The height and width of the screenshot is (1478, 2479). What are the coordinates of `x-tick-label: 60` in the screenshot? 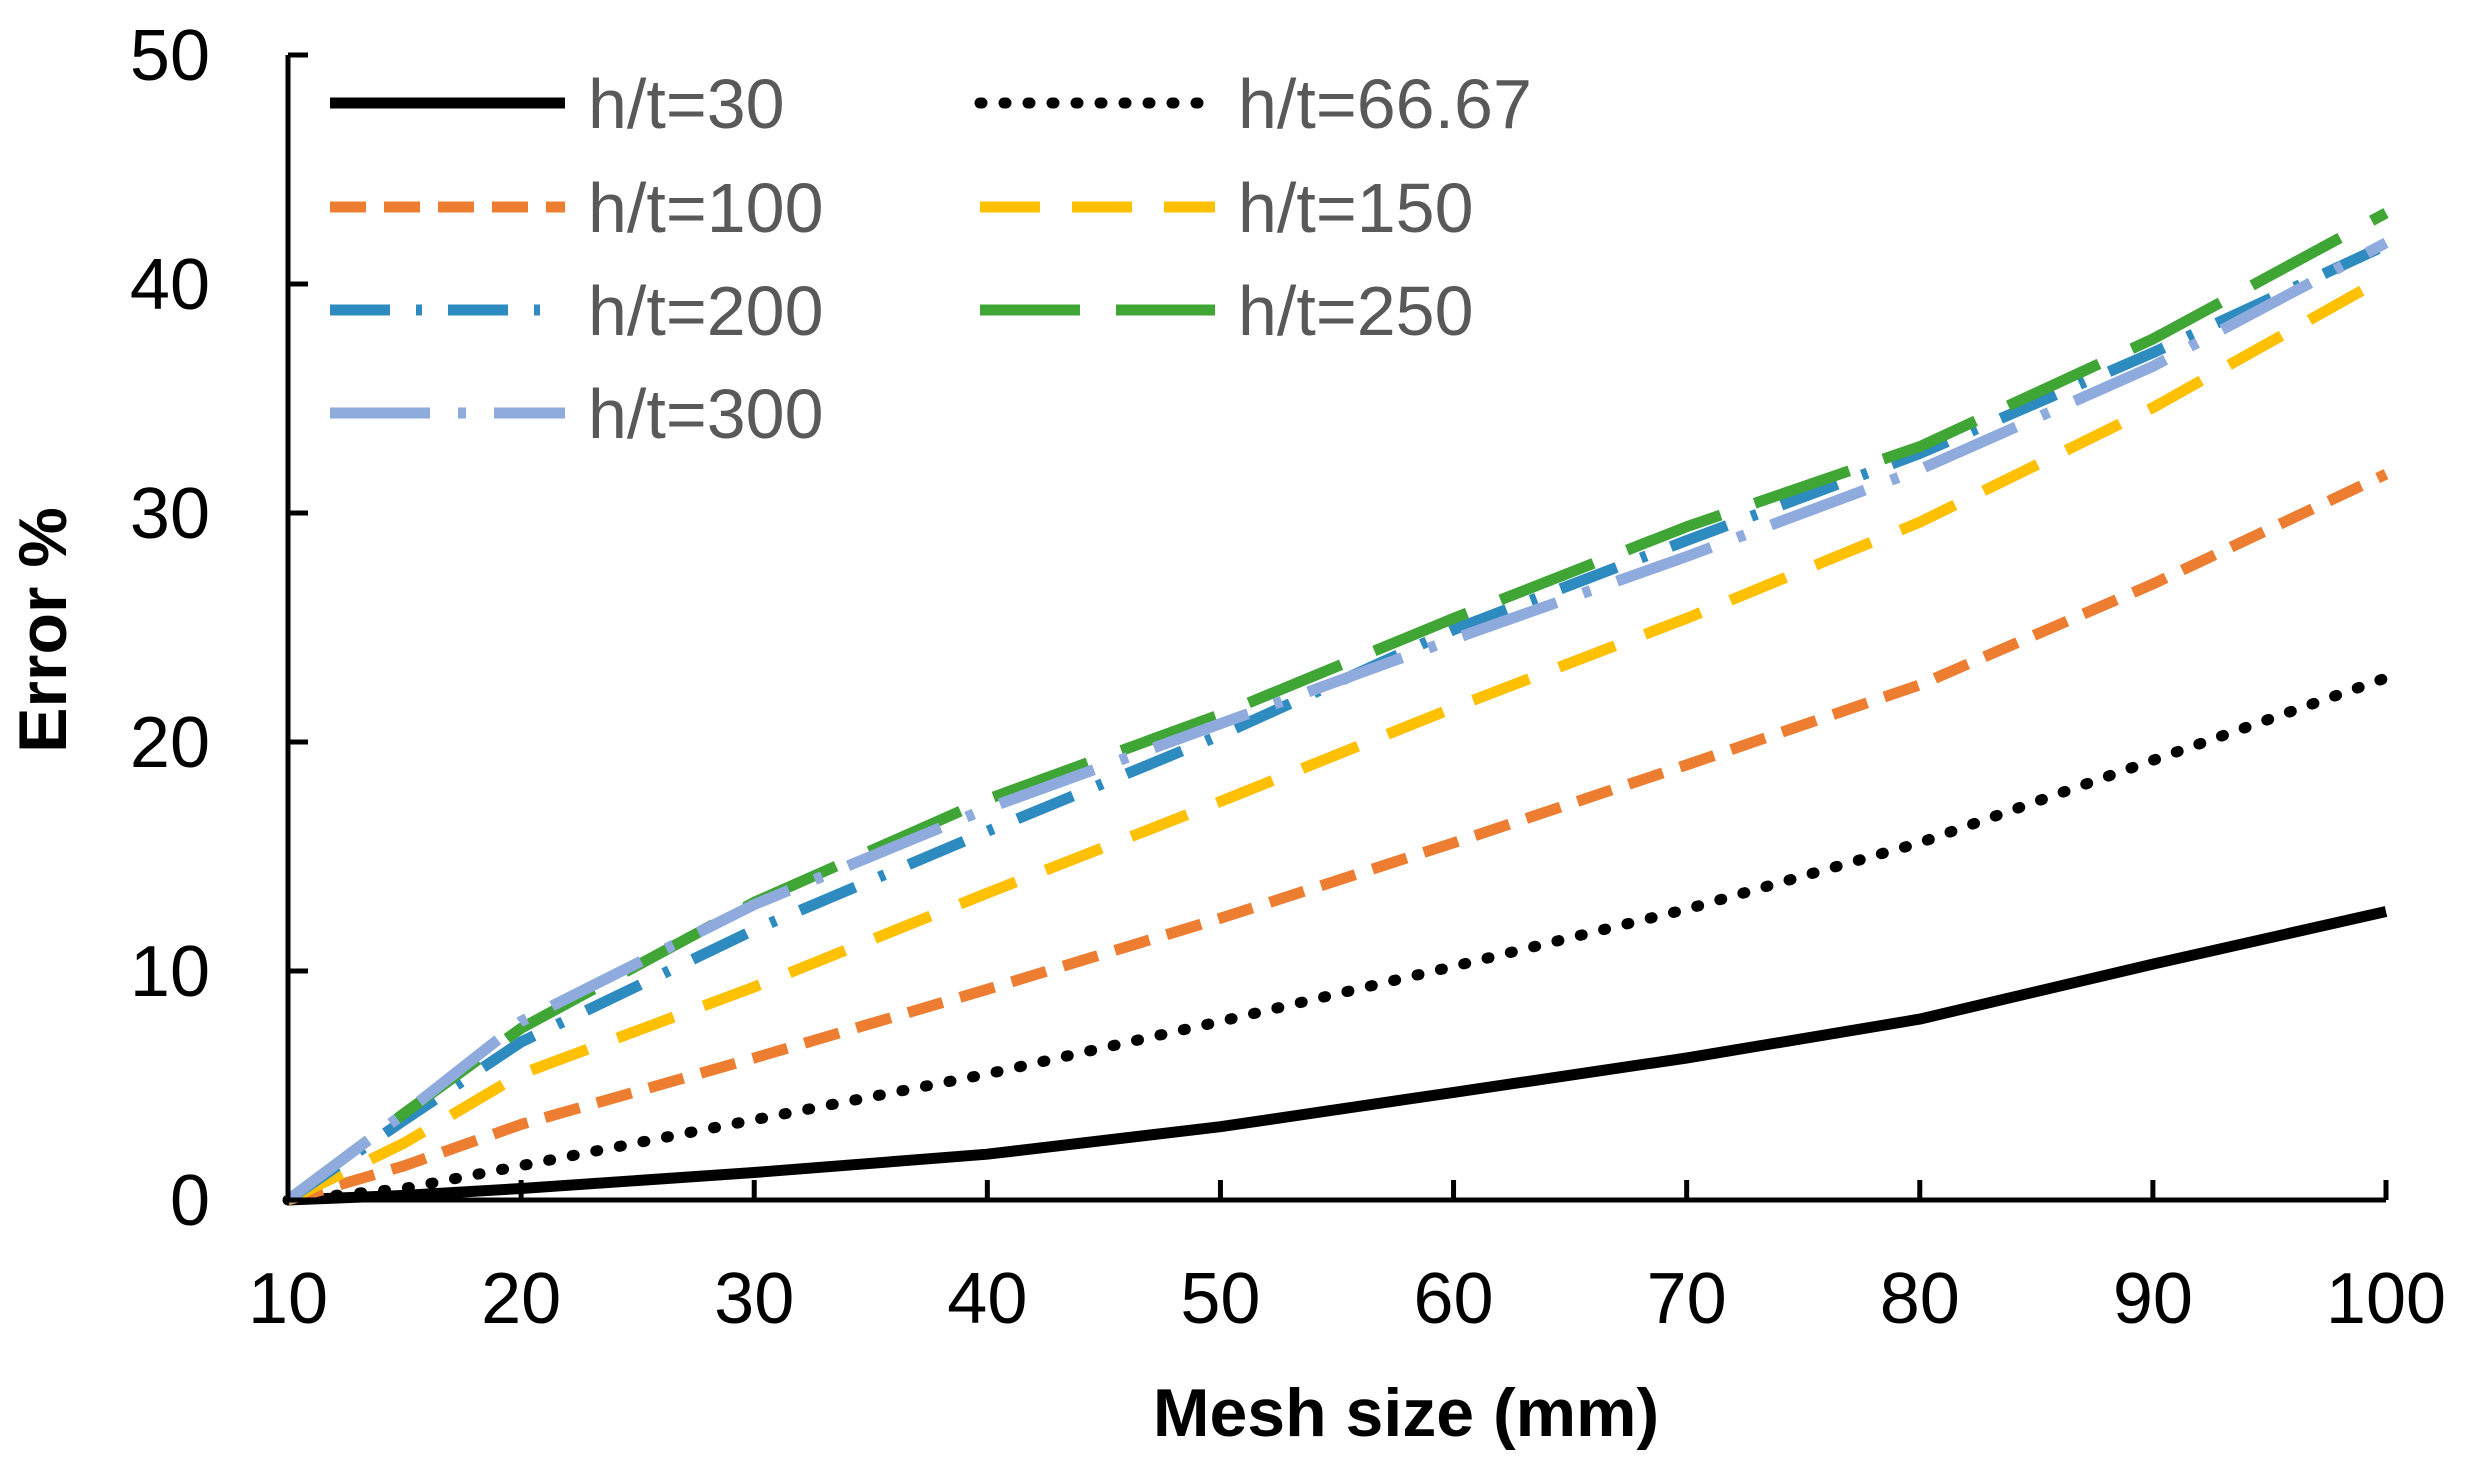 It's located at (1454, 1299).